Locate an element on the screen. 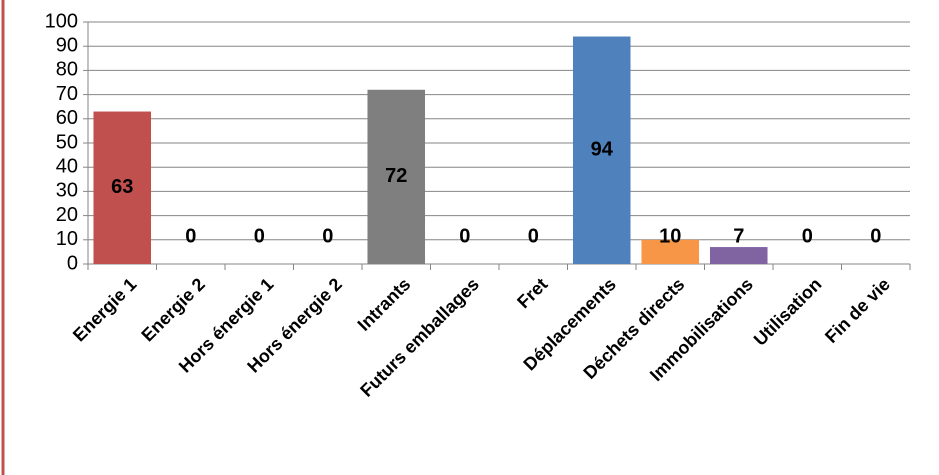 This screenshot has width=939, height=475. y-tick-label: 70 is located at coordinates (67, 94).